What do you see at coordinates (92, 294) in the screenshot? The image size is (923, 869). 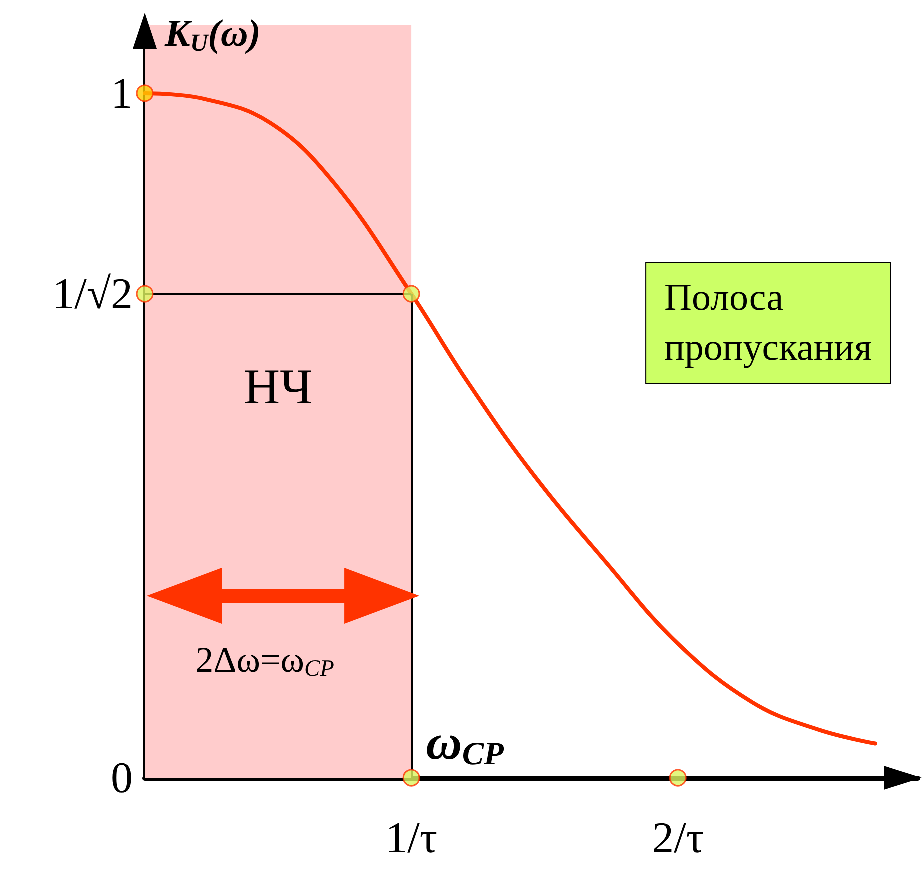 I see `y-tick-label: 1/√2` at bounding box center [92, 294].